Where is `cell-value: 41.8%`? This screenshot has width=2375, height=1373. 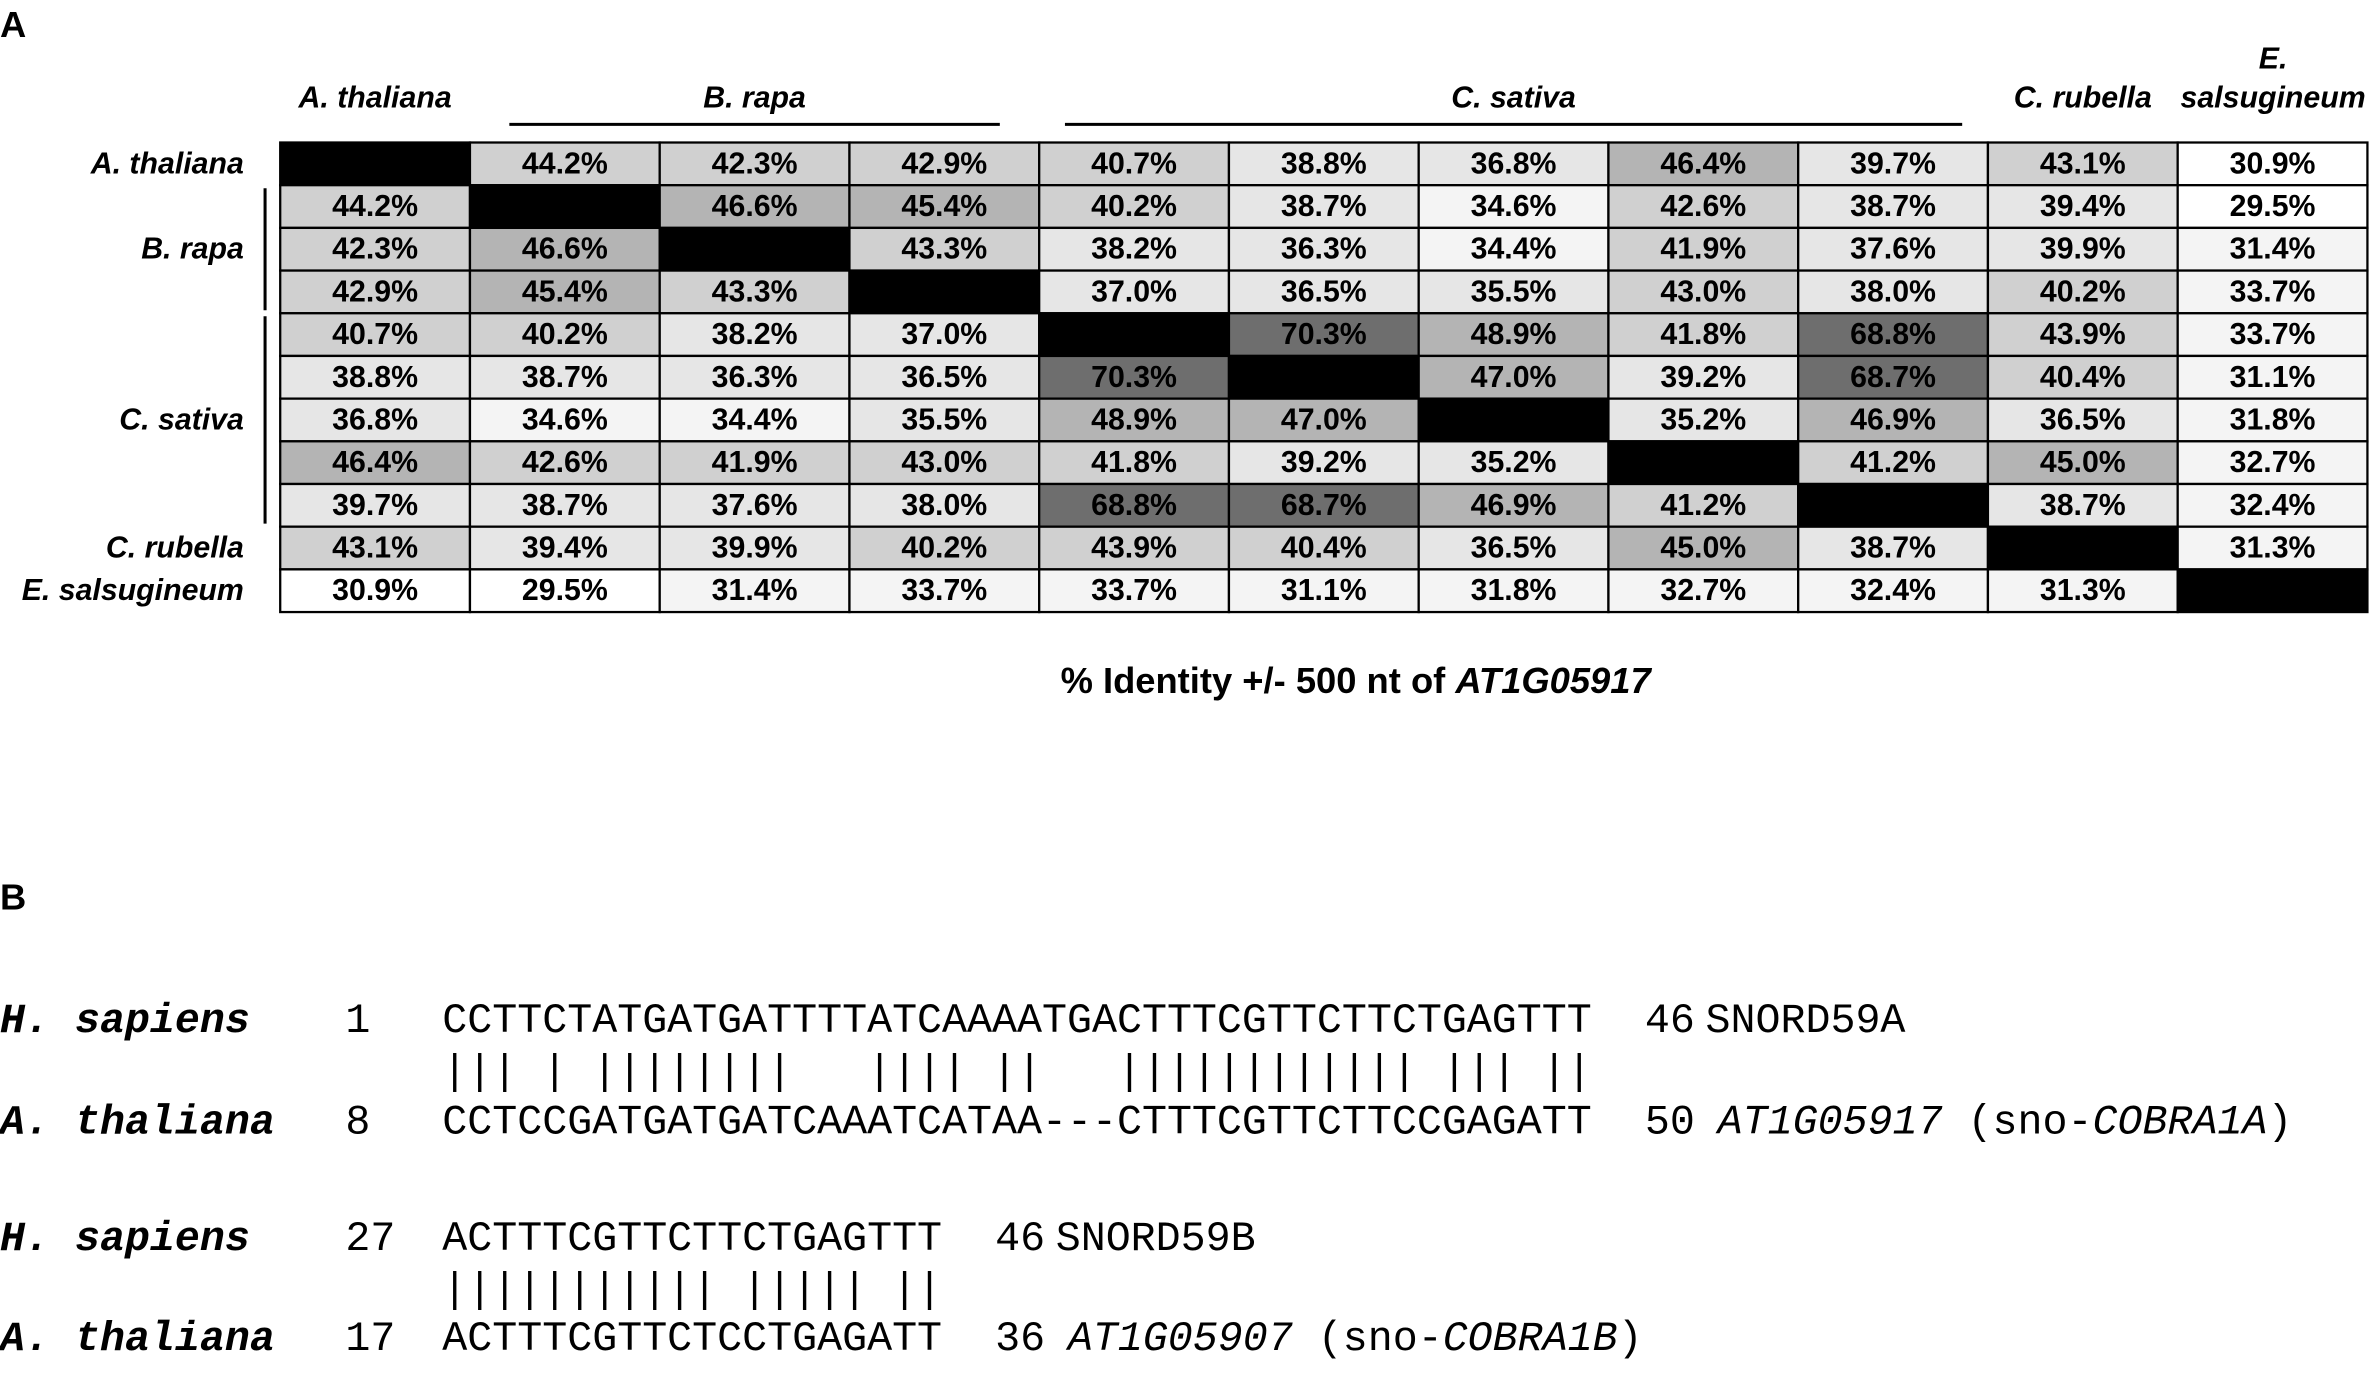
cell-value: 41.8% is located at coordinates (1134, 462).